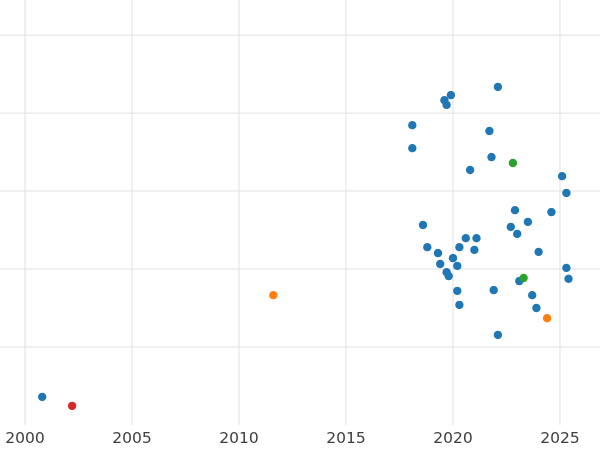 The width and height of the screenshot is (600, 450). What do you see at coordinates (559, 438) in the screenshot?
I see `x-tick-label: 2025` at bounding box center [559, 438].